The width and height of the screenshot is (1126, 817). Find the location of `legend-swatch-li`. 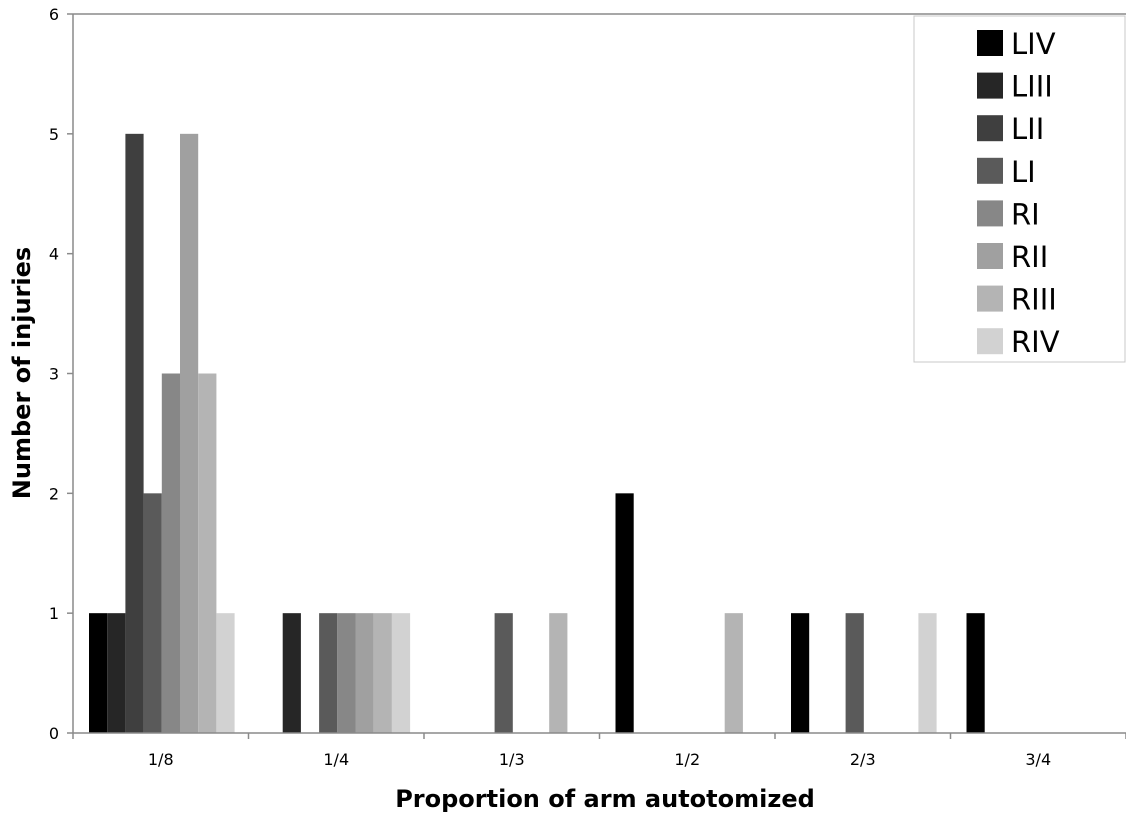

legend-swatch-li is located at coordinates (990, 170).